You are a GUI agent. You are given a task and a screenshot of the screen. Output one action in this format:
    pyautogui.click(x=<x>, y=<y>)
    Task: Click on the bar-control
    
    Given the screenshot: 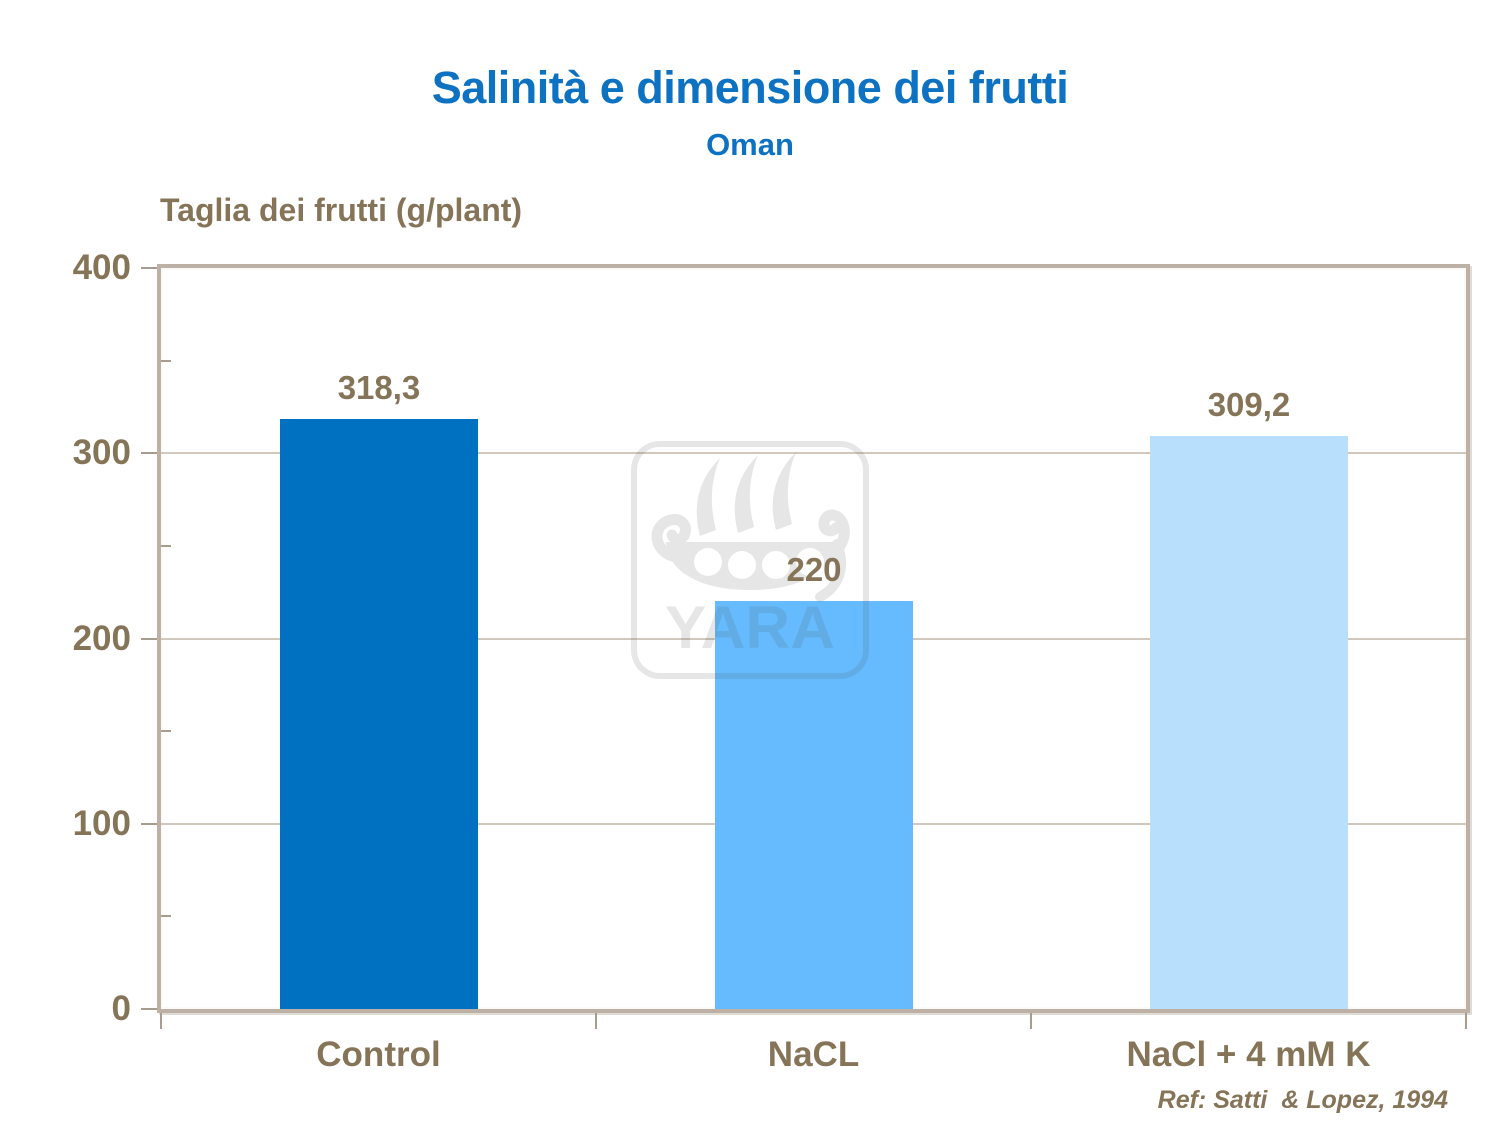 What is the action you would take?
    pyautogui.click(x=379, y=714)
    